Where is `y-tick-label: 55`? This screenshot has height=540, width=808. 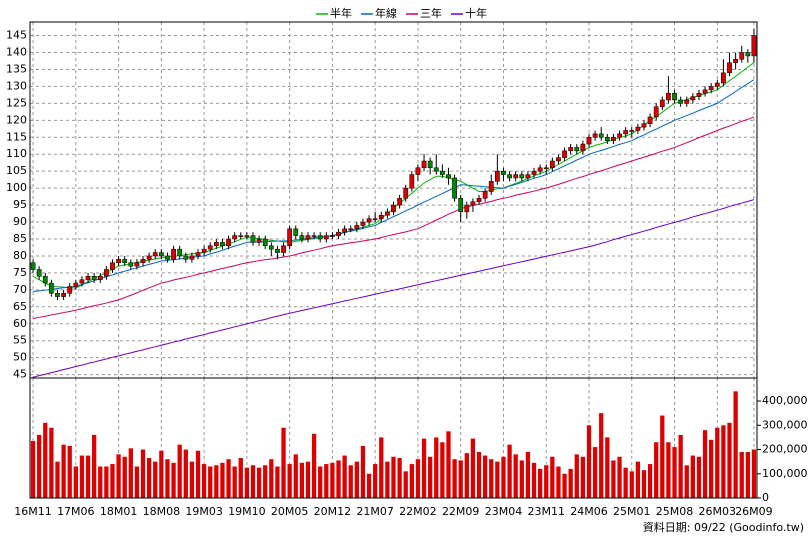 y-tick-label: 55 is located at coordinates (20, 340).